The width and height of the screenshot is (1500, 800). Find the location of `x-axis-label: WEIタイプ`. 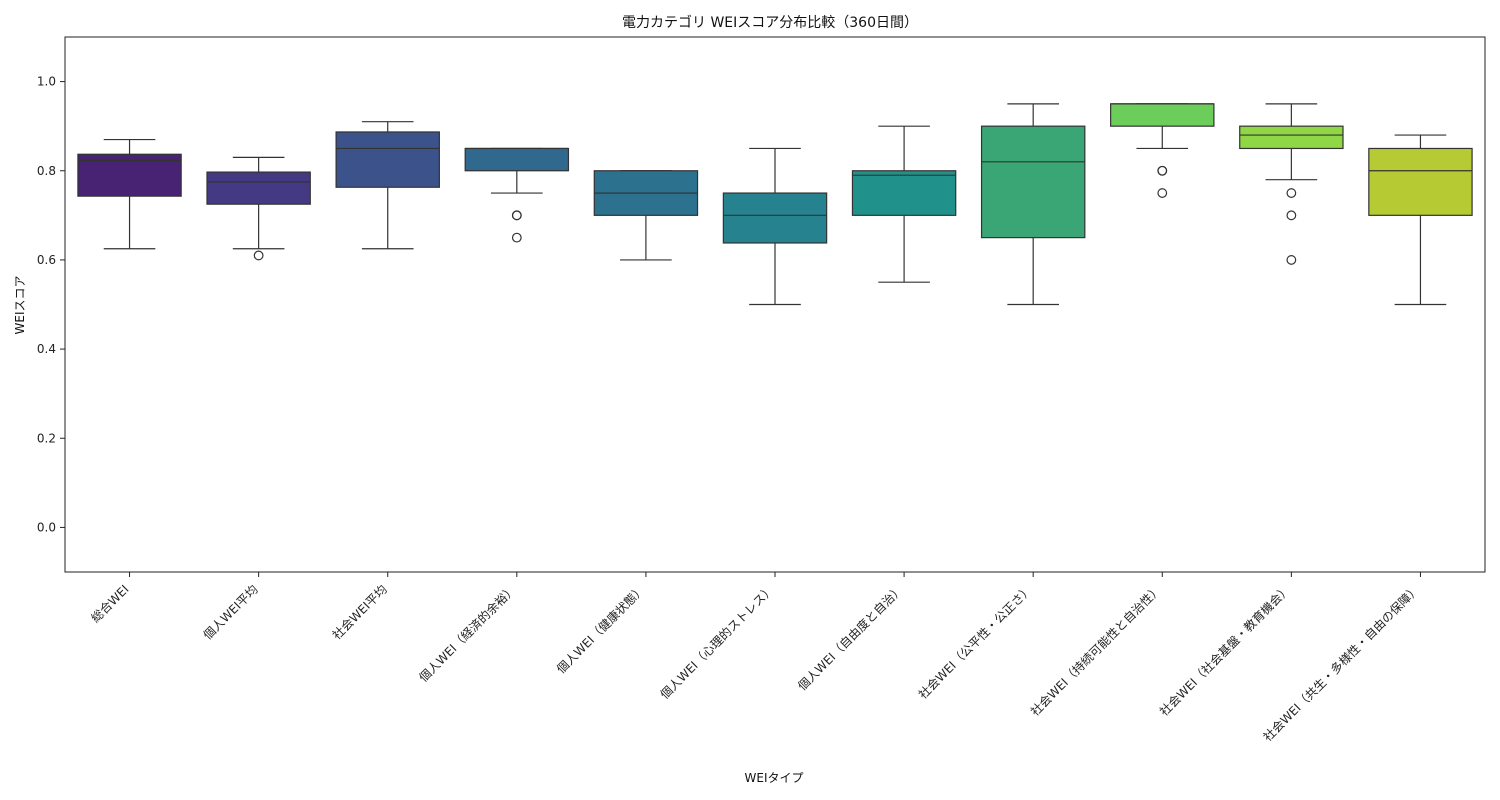

x-axis-label: WEIタイプ is located at coordinates (774, 778).